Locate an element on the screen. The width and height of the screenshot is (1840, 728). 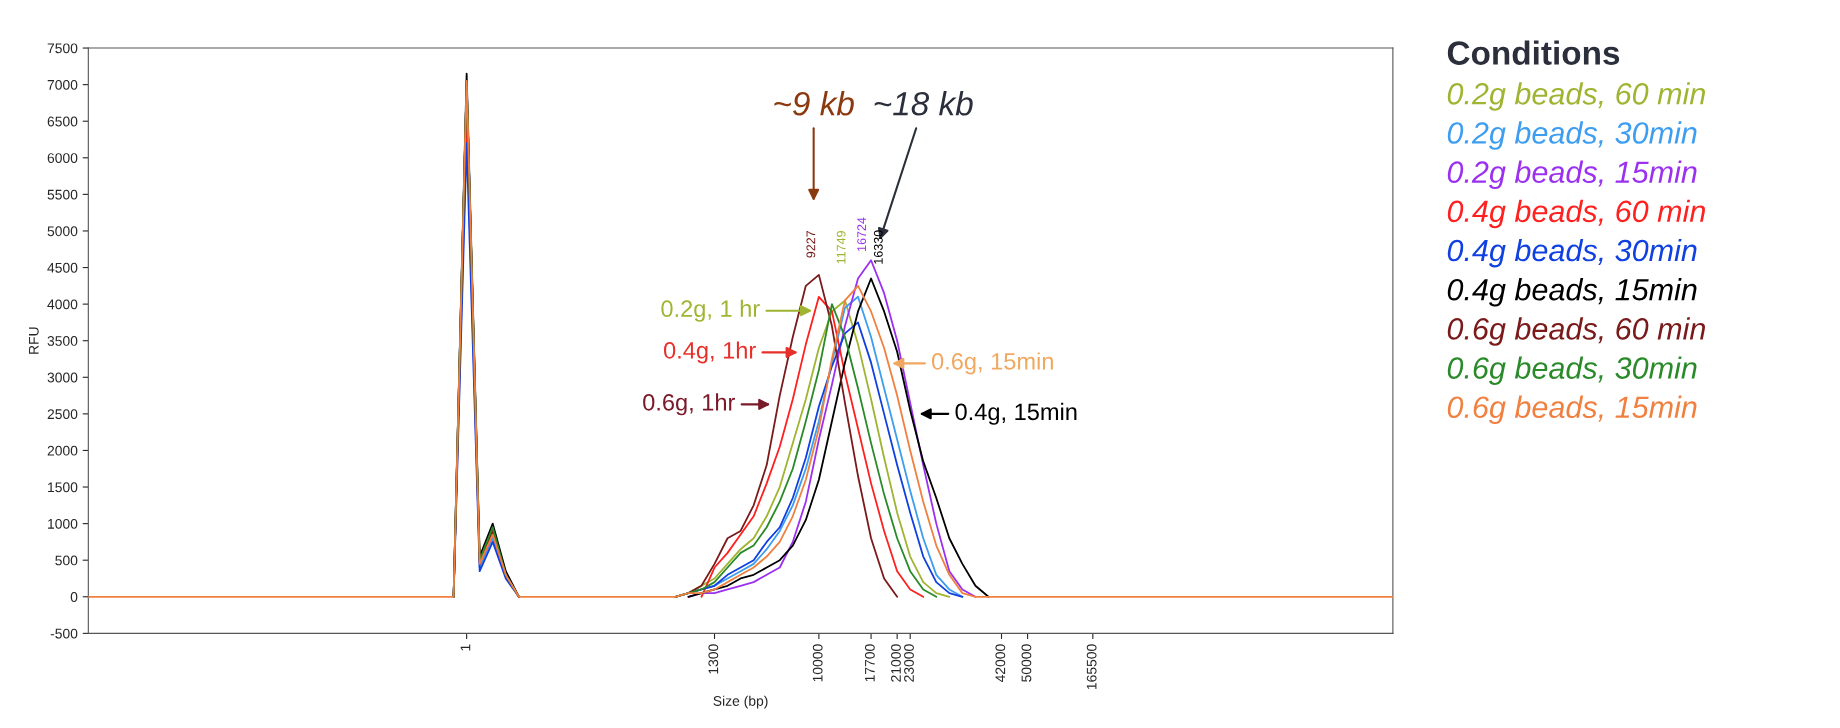
text: 0.4g beads, 60 min is located at coordinates (1576, 214).